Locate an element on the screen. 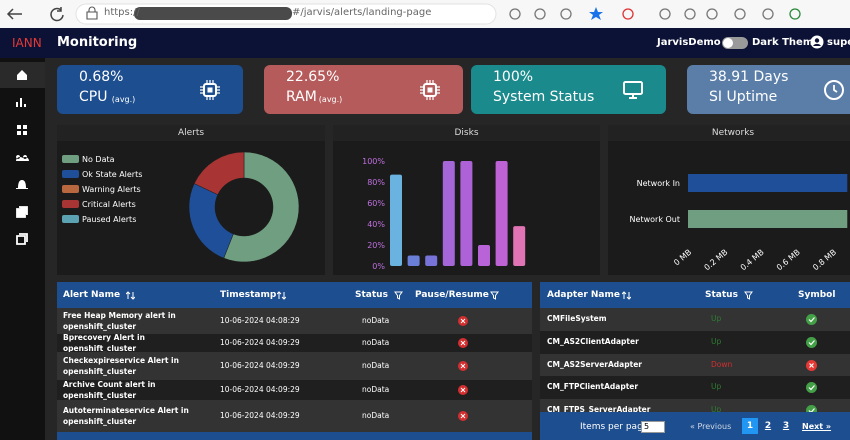 This screenshot has width=850, height=440. table-row: CM_AS2ServerAdapter Down is located at coordinates (695, 365).